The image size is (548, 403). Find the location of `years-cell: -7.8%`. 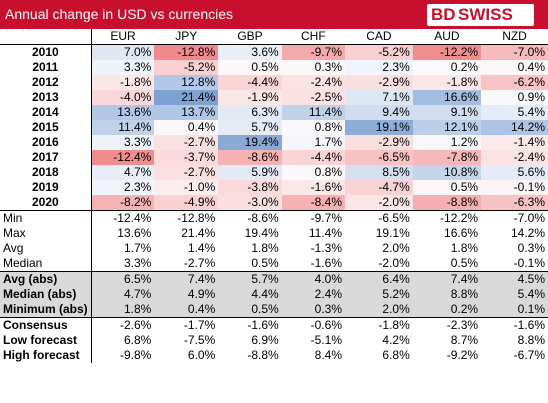

years-cell: -7.8% is located at coordinates (447, 157).